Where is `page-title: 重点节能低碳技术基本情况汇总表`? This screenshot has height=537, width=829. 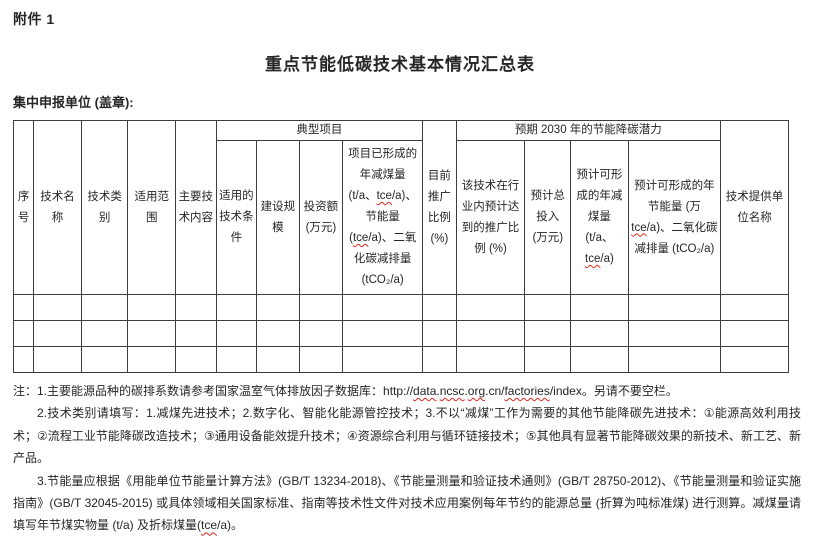 page-title: 重点节能低碳技术基本情况汇总表 is located at coordinates (400, 64).